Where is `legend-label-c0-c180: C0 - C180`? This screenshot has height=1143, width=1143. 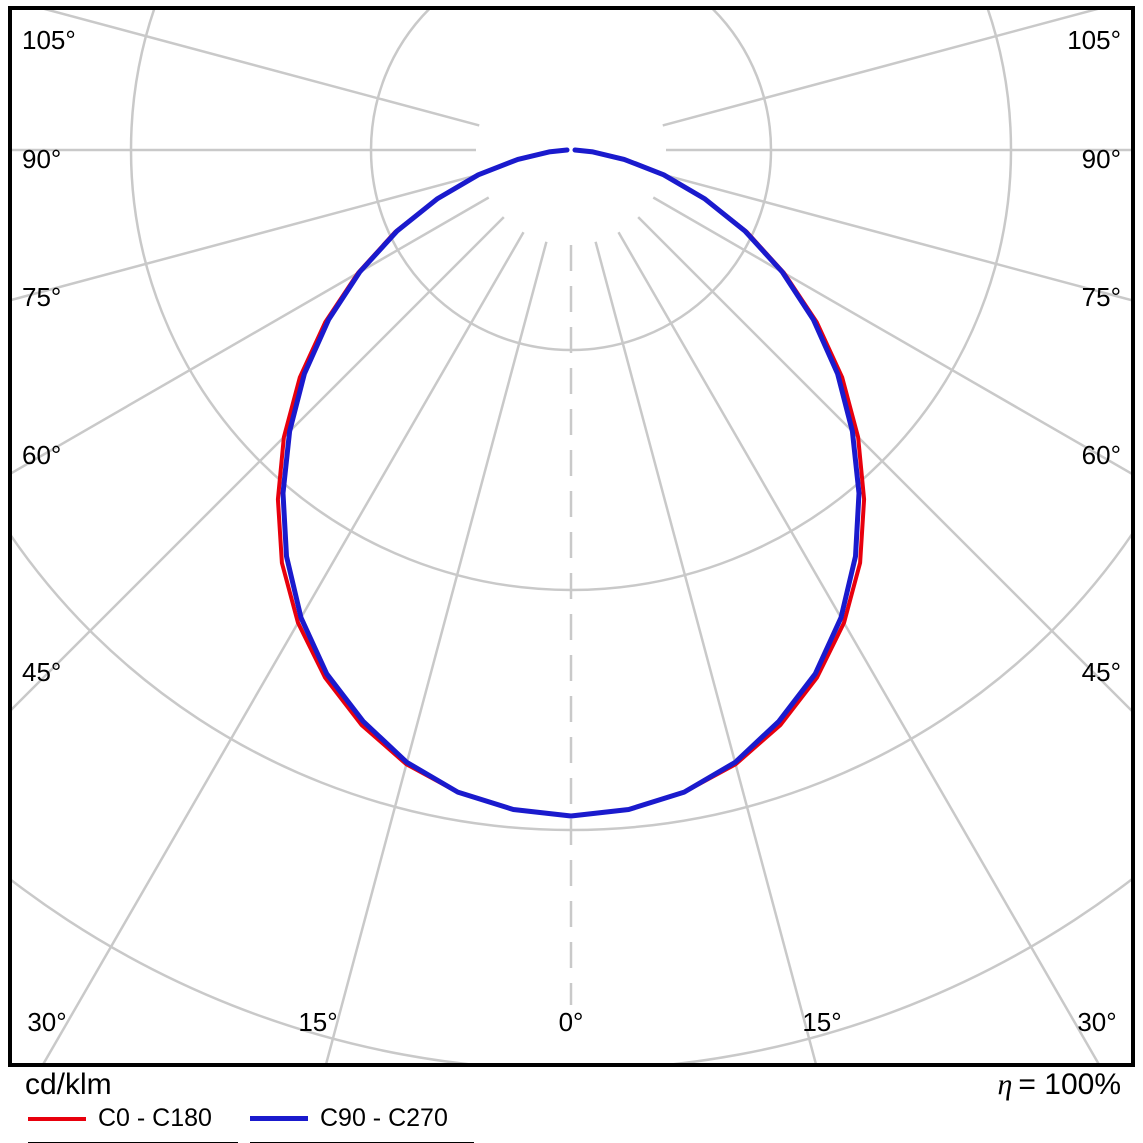
legend-label-c0-c180: C0 - C180 is located at coordinates (155, 1118).